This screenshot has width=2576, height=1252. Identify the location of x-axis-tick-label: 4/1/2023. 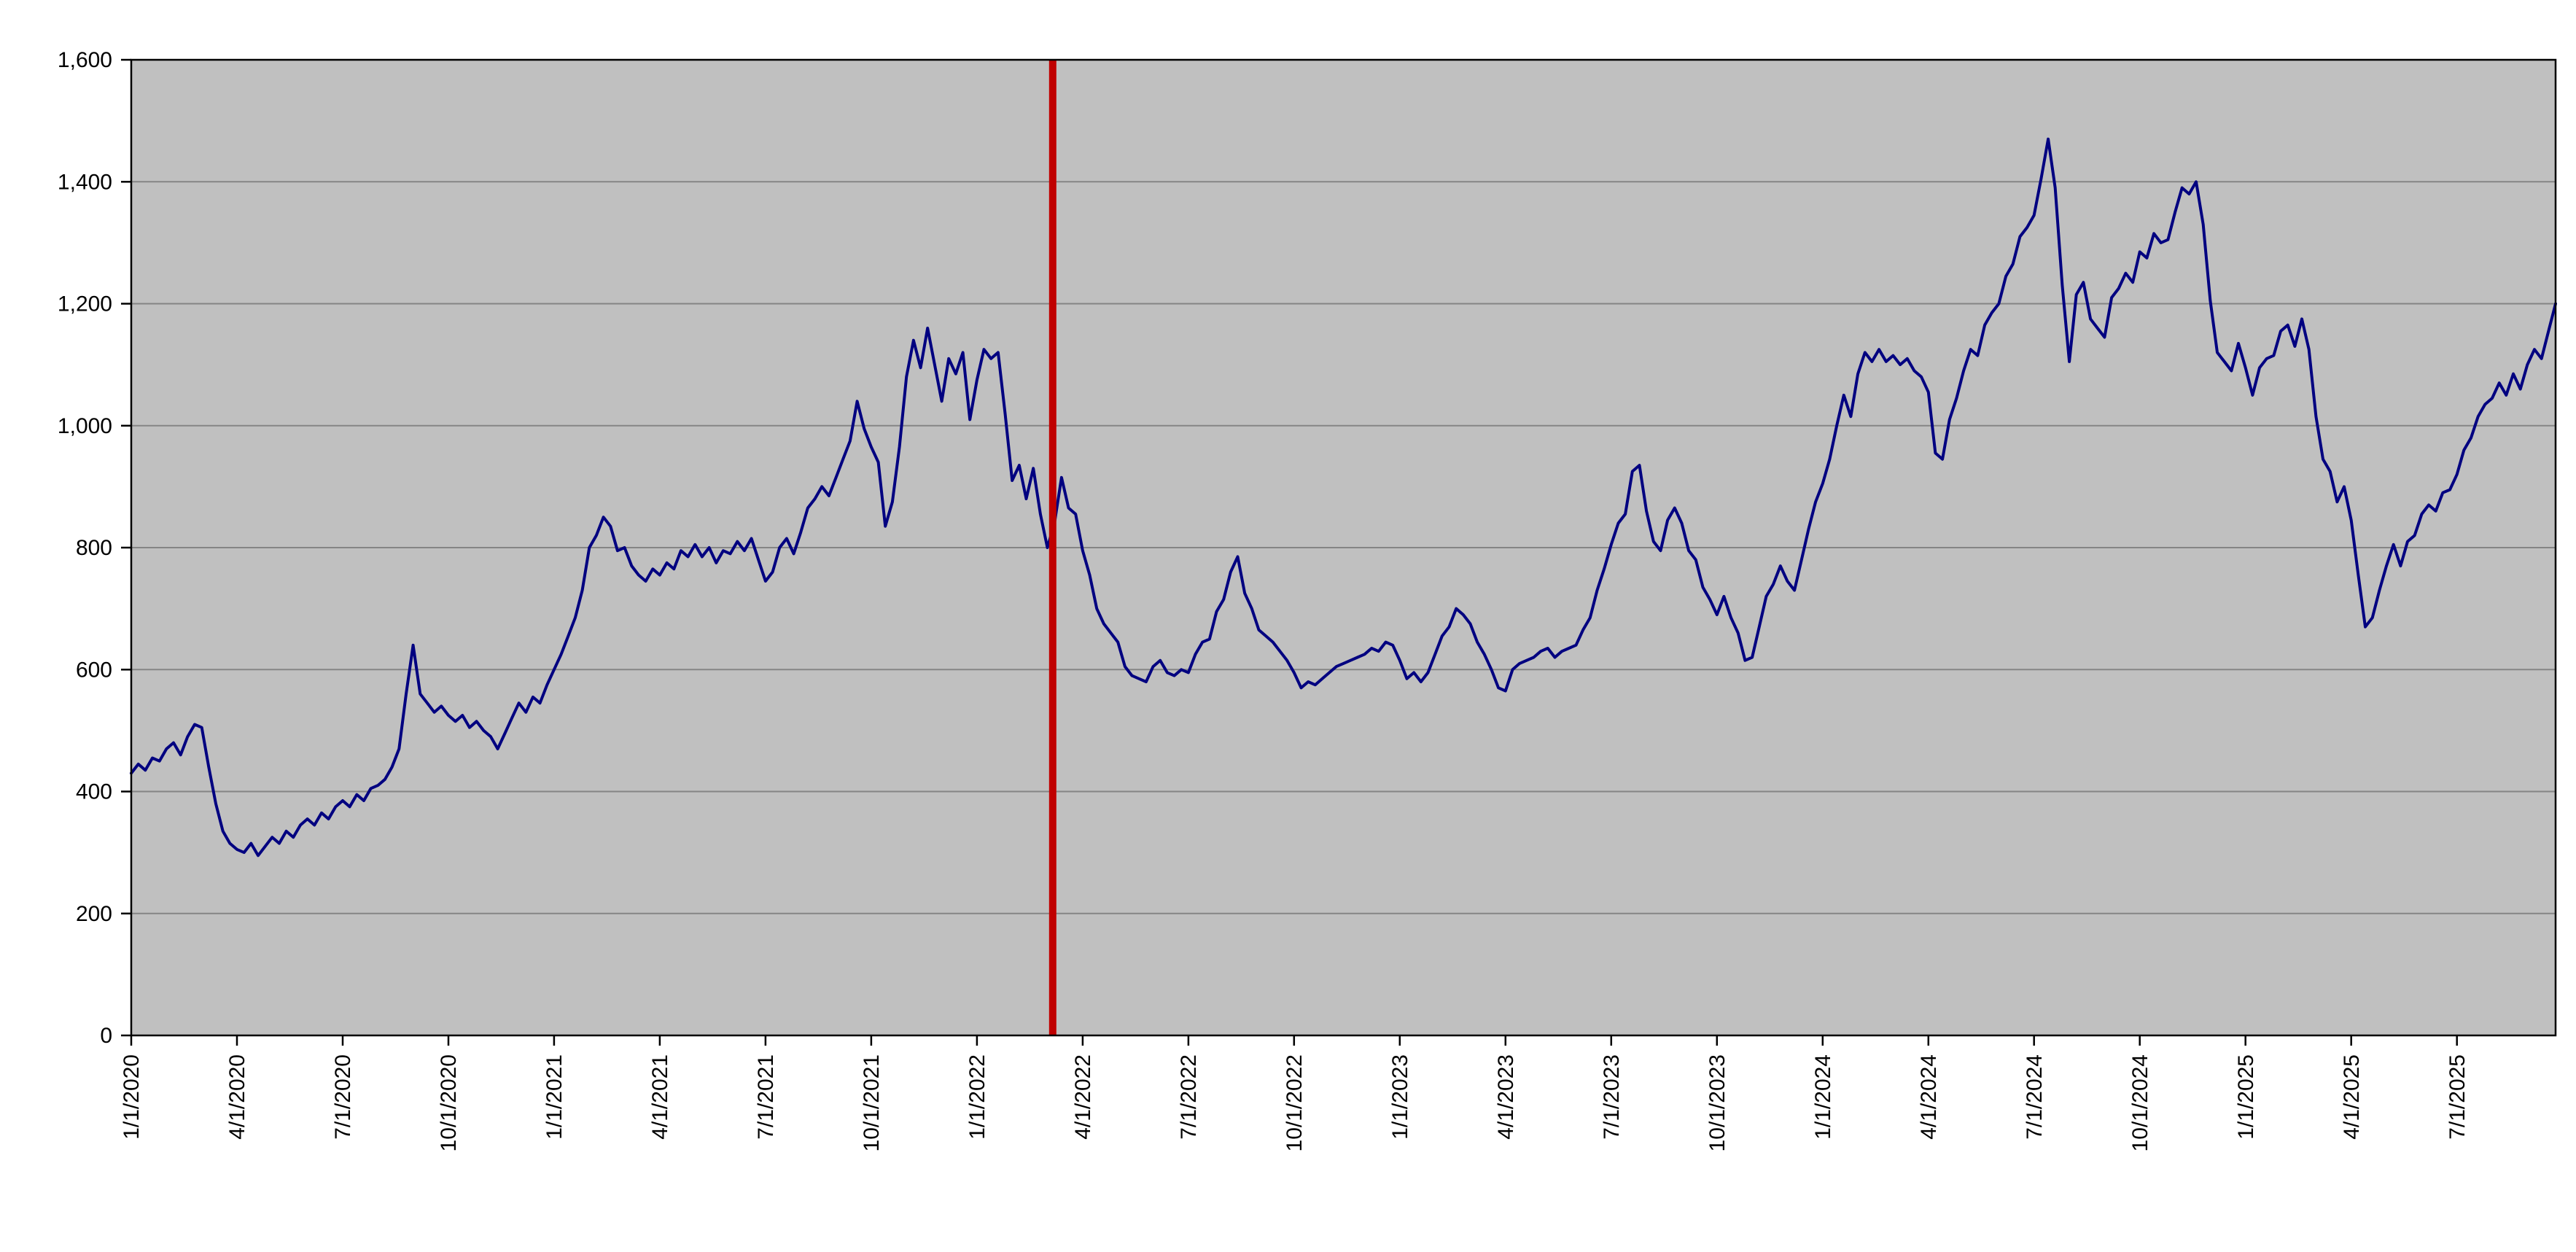
(1506, 1097).